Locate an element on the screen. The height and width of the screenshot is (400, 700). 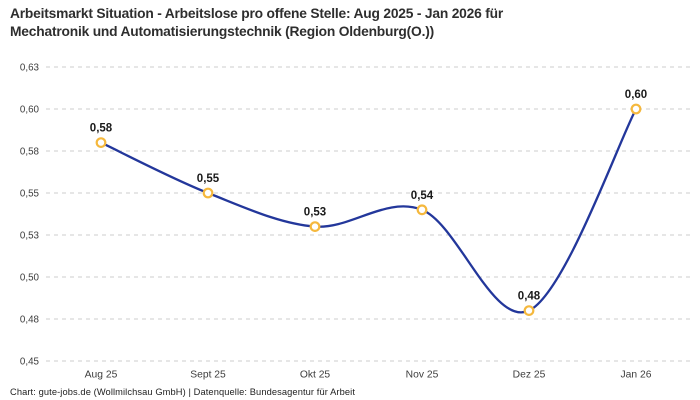
data-point-label: 0,58 is located at coordinates (101, 129).